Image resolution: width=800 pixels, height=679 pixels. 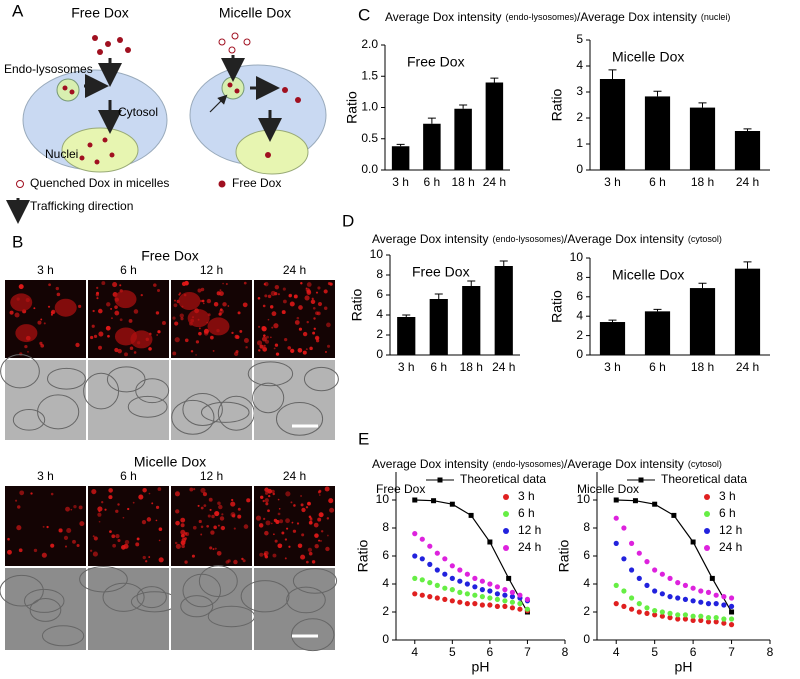 What do you see at coordinates (705, 239) in the screenshot?
I see `heading-part: (cytosol)` at bounding box center [705, 239].